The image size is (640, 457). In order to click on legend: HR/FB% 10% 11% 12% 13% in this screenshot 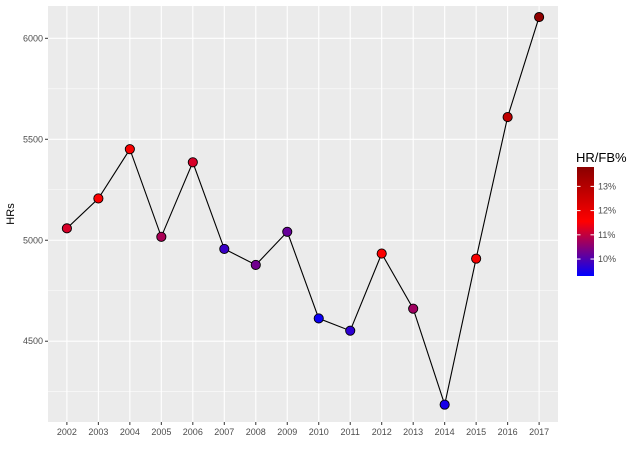, I will do `click(601, 213)`.